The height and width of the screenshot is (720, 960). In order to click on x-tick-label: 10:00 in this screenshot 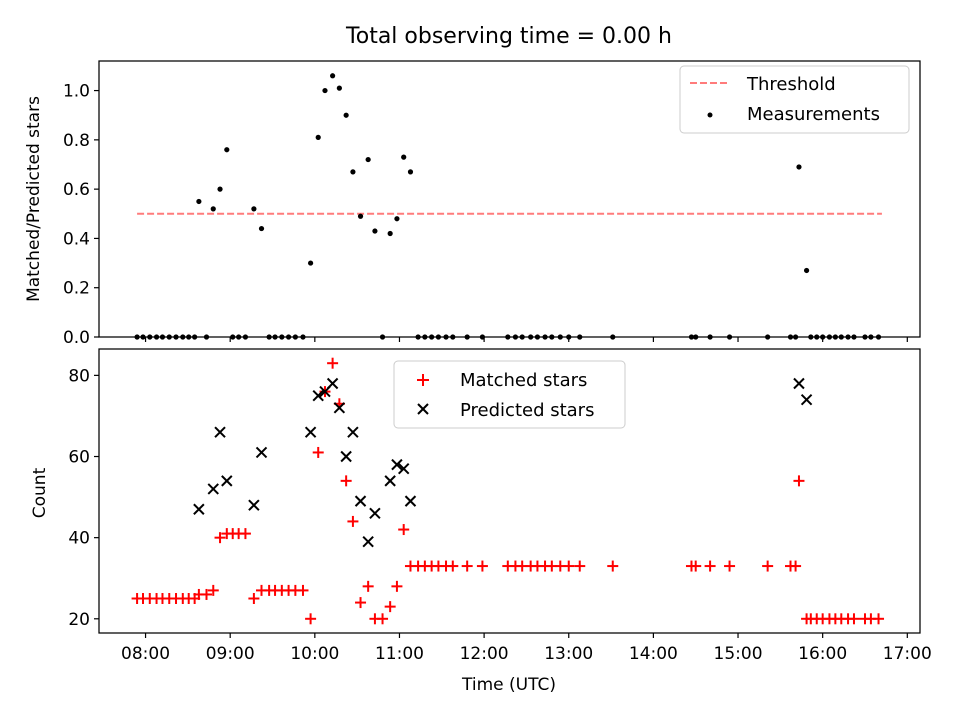, I will do `click(314, 654)`.